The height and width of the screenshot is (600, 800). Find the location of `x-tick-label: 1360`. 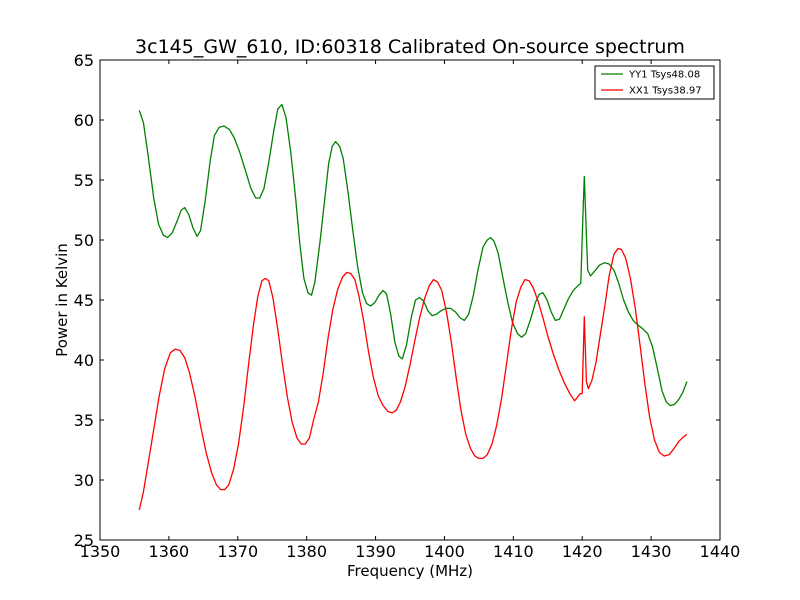

x-tick-label: 1360 is located at coordinates (169, 551).